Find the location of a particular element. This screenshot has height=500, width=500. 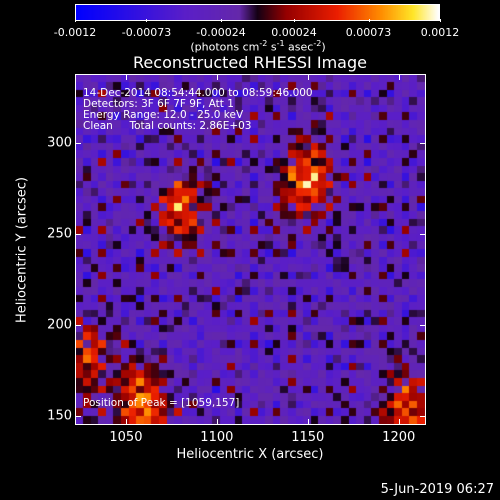

colorbar-tick-label: 0.0012 is located at coordinates (440, 32).